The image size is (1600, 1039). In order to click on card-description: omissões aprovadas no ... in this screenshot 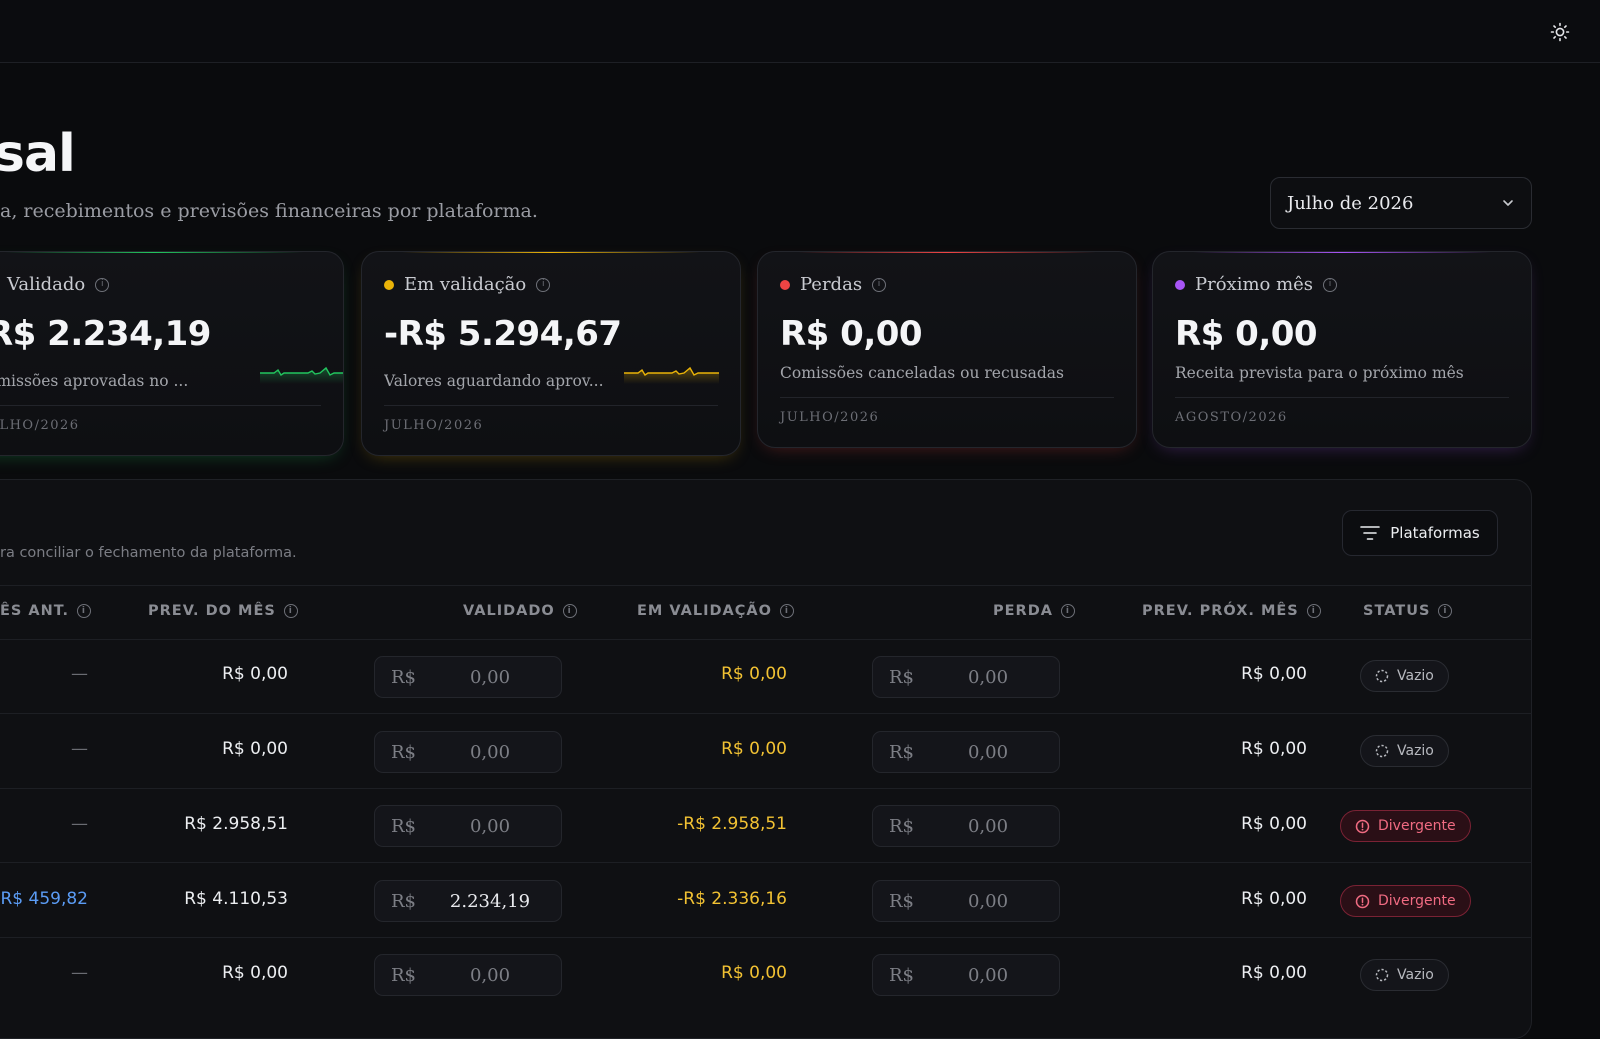, I will do `click(94, 381)`.